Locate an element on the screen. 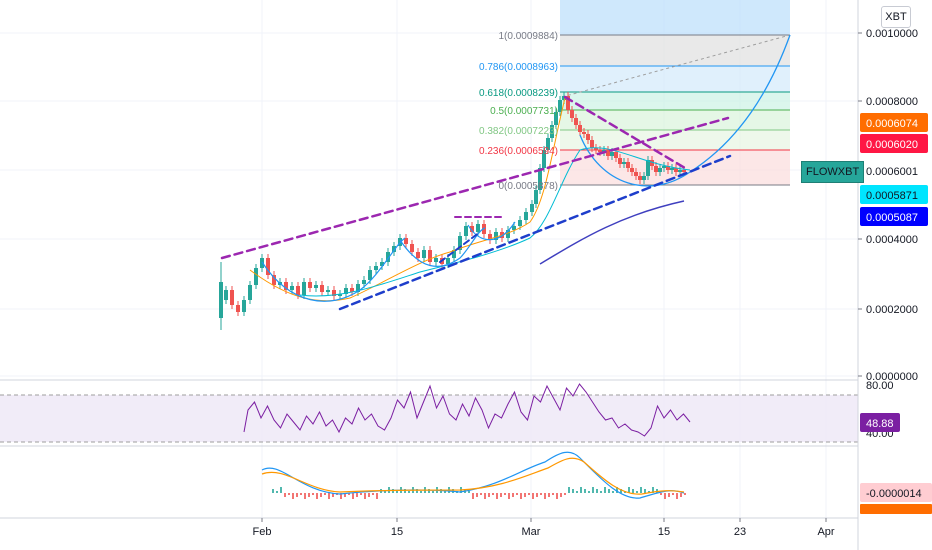  time-tick-label: 15 is located at coordinates (397, 532).